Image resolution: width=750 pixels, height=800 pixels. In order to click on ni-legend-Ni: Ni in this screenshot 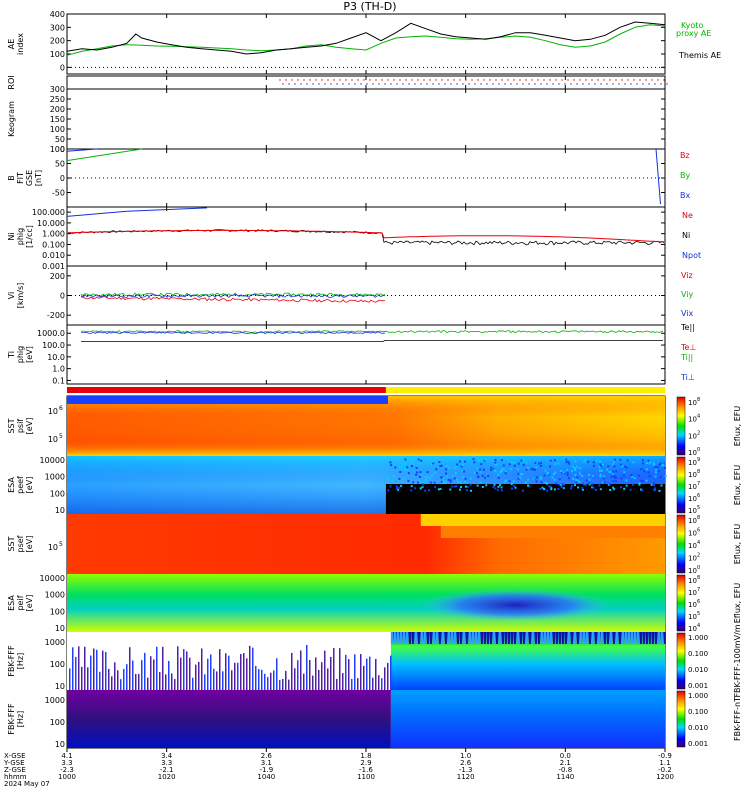, I will do `click(686, 235)`.